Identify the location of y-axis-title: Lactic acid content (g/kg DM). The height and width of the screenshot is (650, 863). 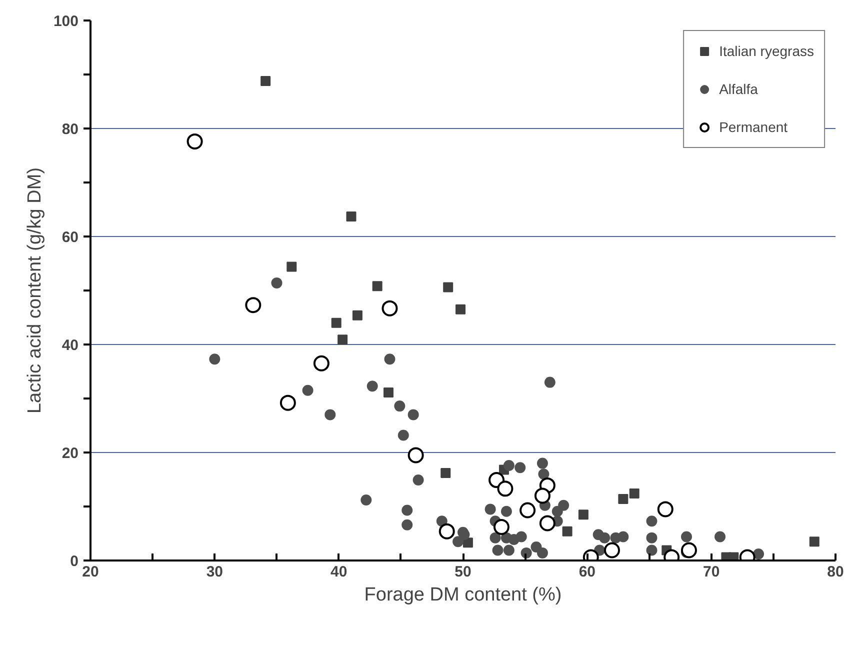
(35, 290).